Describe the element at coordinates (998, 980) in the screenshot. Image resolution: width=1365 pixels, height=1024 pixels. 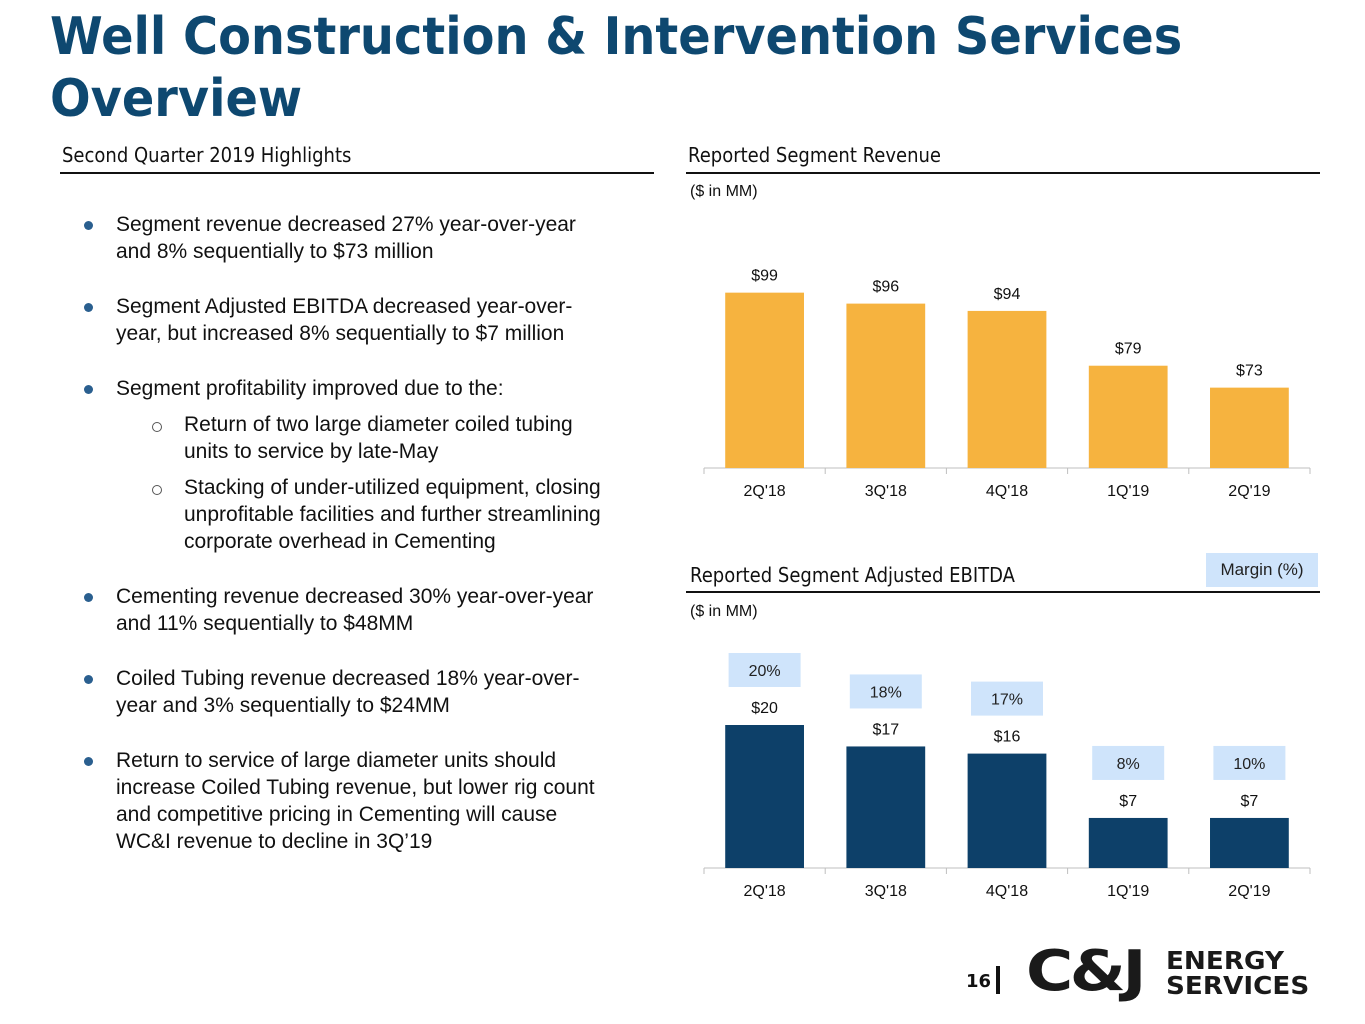
I see `footer-divider` at that location.